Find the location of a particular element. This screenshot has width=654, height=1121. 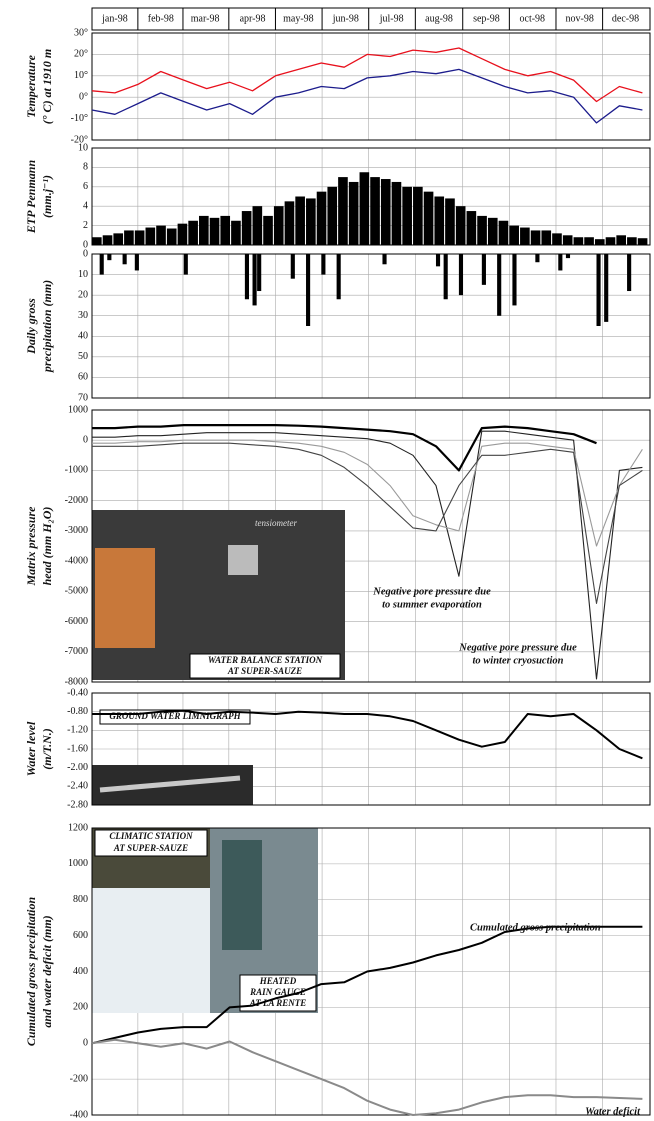

annotation: to winter cryosuction is located at coordinates (517, 660).